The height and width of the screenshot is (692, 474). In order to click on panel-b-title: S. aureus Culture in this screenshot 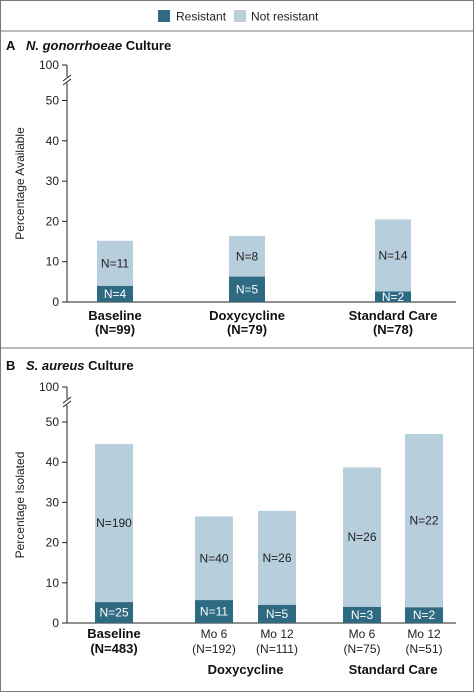, I will do `click(80, 365)`.